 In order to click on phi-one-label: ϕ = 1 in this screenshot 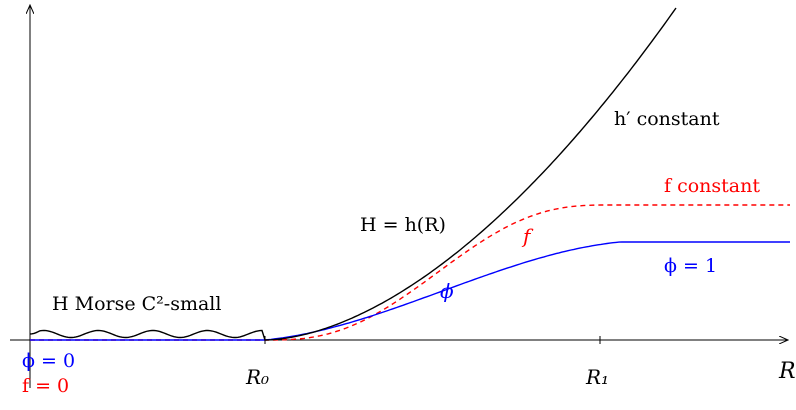, I will do `click(690, 266)`.